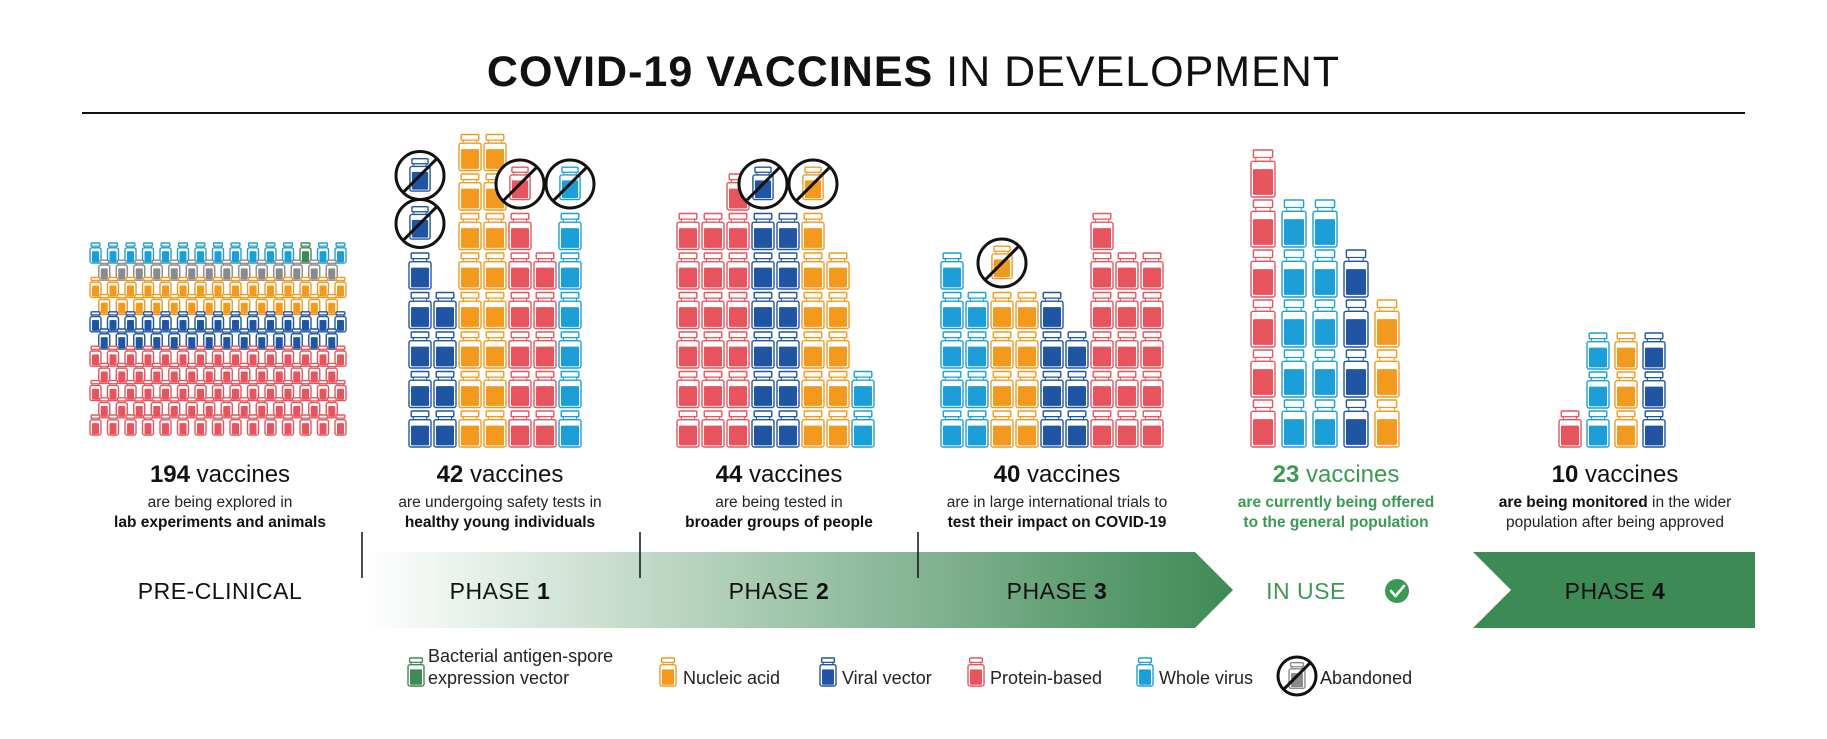  I want to click on trial-phases-arrow, so click(799, 590).